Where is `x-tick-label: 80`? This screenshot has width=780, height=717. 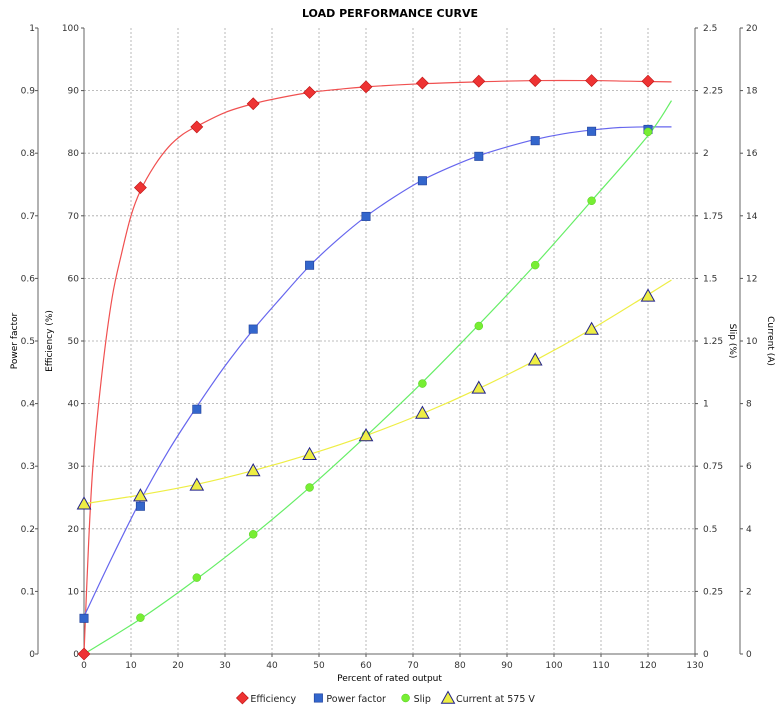 x-tick-label: 80 is located at coordinates (460, 666).